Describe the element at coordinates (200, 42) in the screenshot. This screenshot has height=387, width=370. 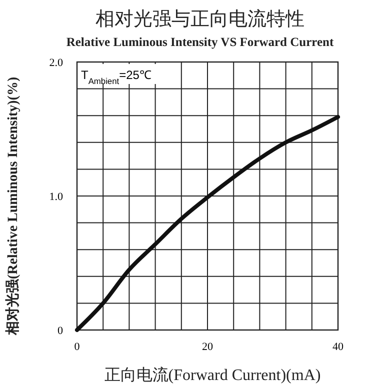
I see `chart-subtitle: Relative Luminous Intensity VS Forward Current` at that location.